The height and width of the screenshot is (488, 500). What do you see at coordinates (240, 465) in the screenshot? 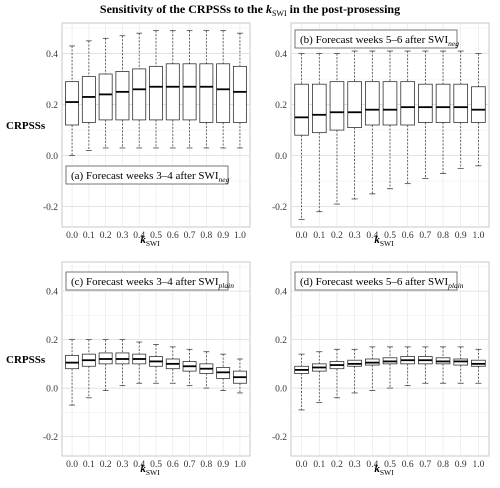
I see `x-tick-label: 1.0` at bounding box center [240, 465].